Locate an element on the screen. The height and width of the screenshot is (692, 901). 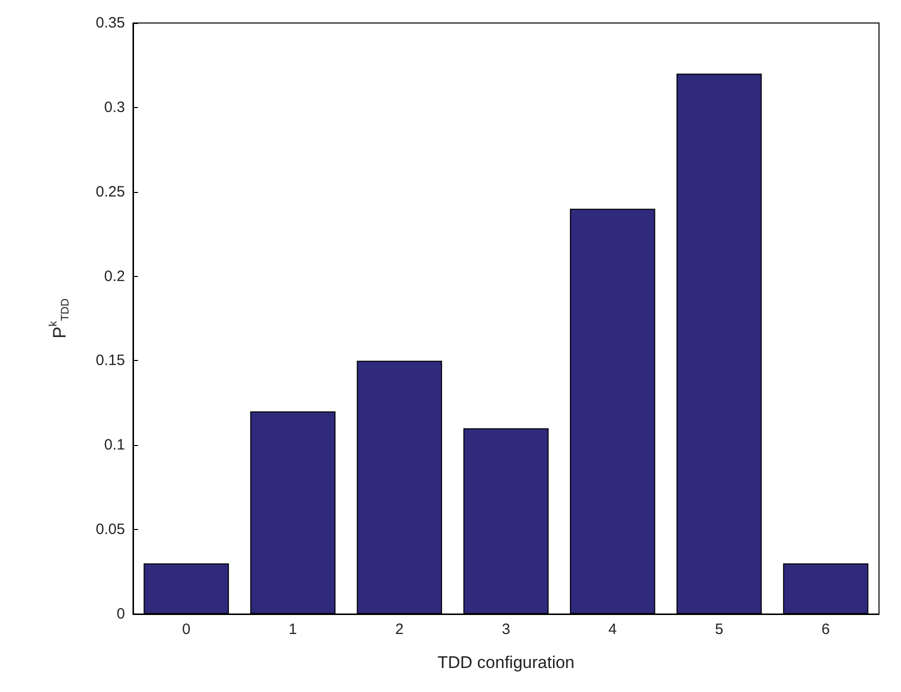
x-tick-label: 0 is located at coordinates (186, 629).